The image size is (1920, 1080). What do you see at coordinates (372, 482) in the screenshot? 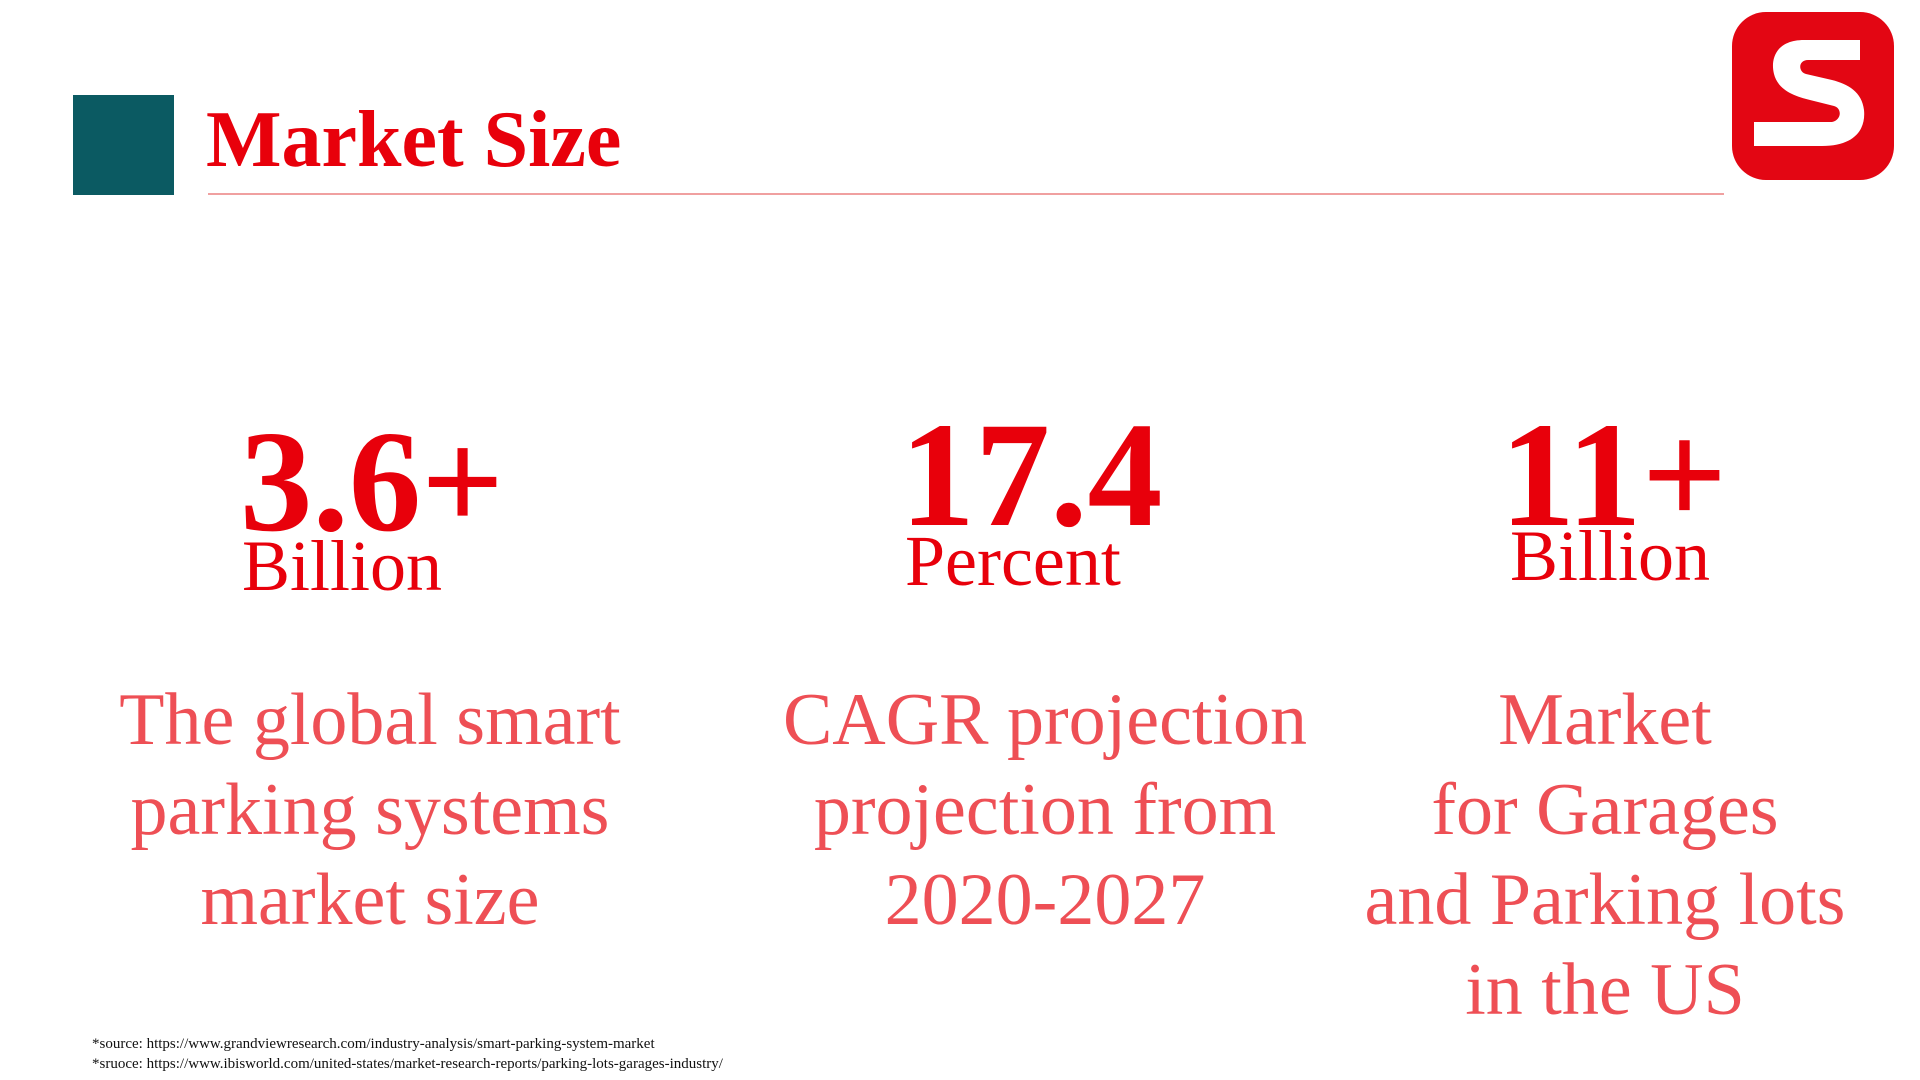
I see `stat-number-global-market: 3.6+` at bounding box center [372, 482].